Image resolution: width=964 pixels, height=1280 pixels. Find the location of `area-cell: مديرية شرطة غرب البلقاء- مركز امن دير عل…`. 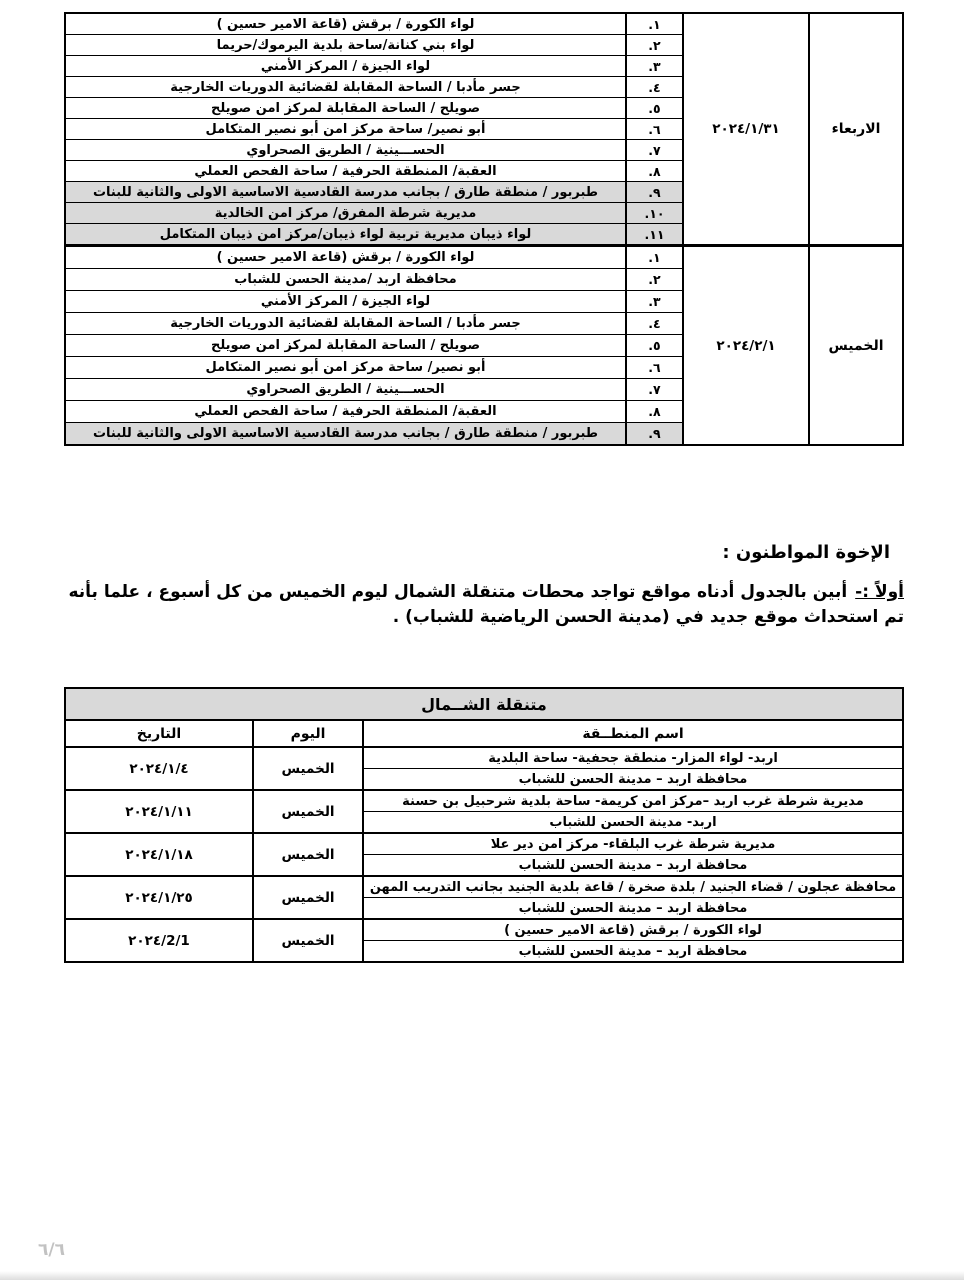

area-cell: مديرية شرطة غرب البلقاء- مركز امن دير عل… is located at coordinates (633, 843).